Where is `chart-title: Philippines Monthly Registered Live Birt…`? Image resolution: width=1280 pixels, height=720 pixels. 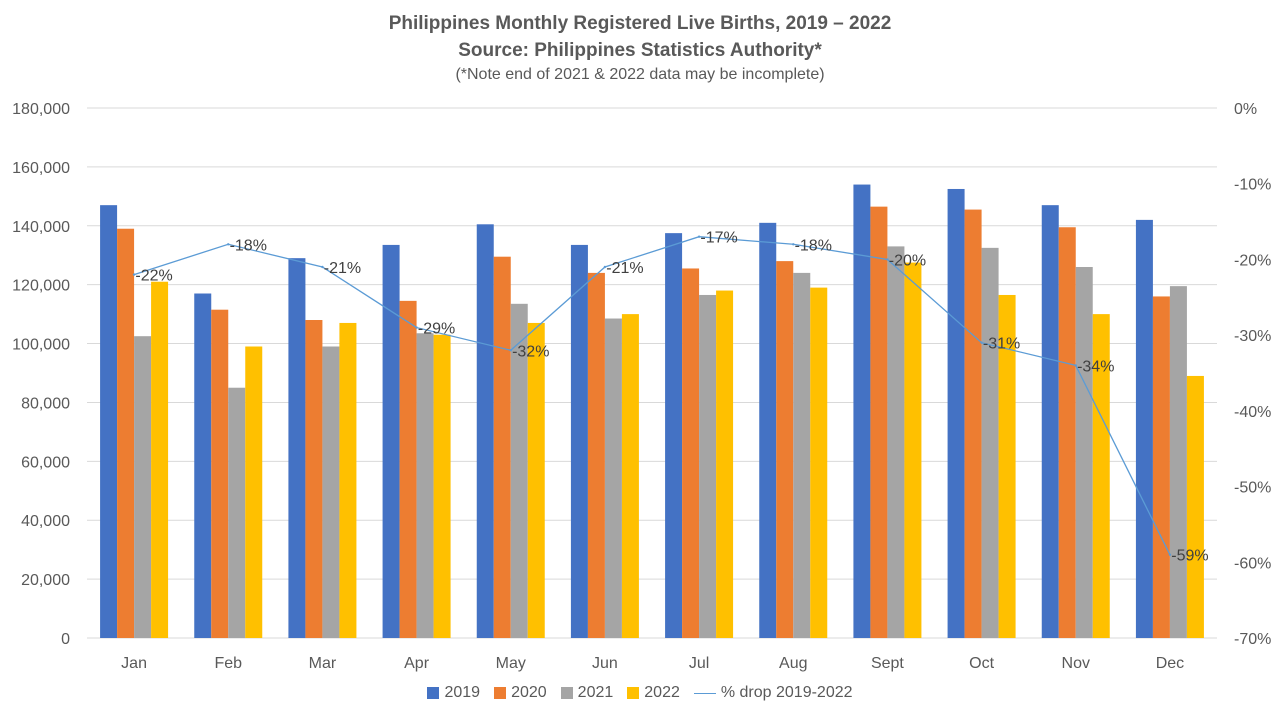 chart-title: Philippines Monthly Registered Live Birt… is located at coordinates (640, 23).